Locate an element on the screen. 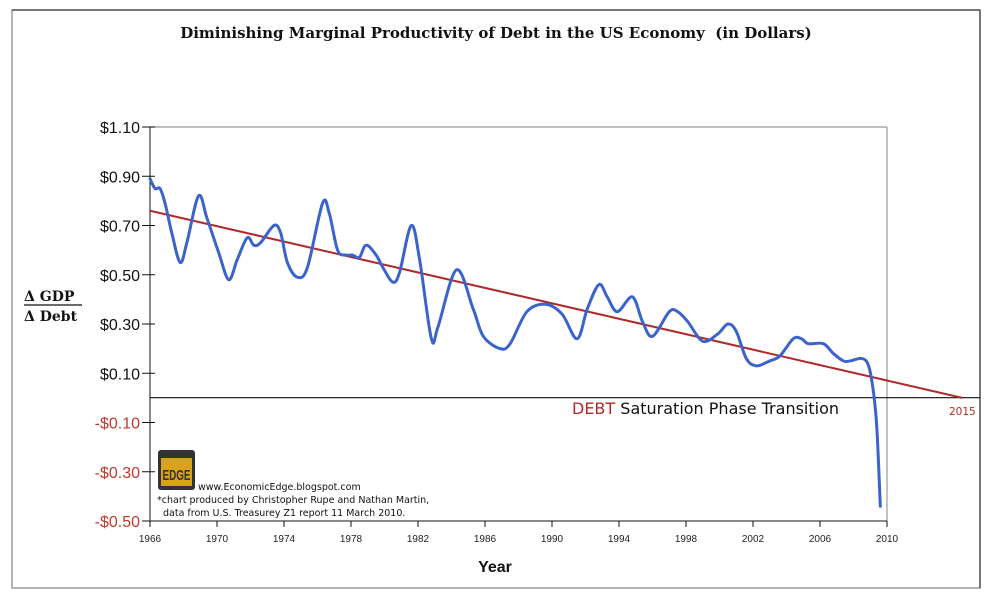 The image size is (991, 600). y-tick-label: $0.50 is located at coordinates (120, 276).